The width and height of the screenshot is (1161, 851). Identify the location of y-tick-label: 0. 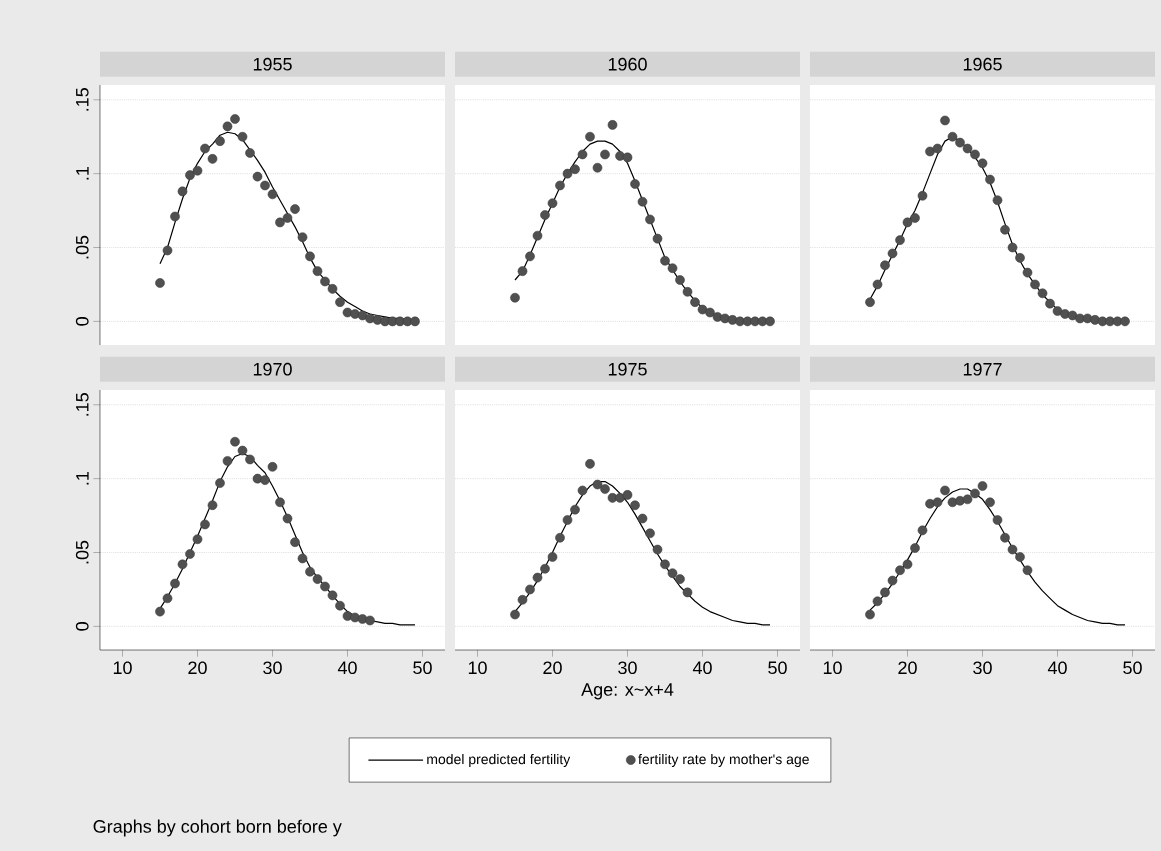
(82, 321).